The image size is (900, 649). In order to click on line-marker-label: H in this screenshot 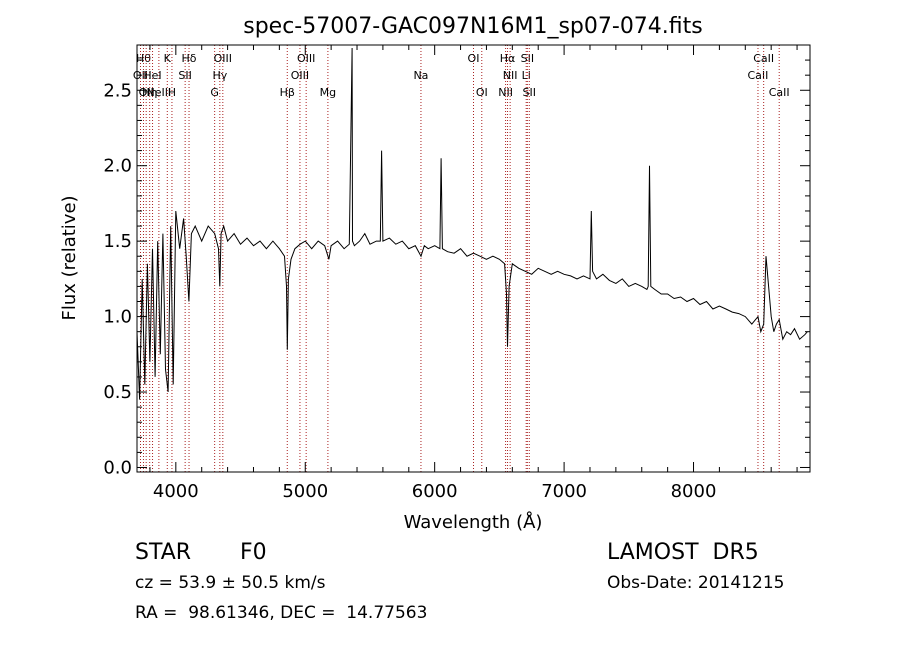, I will do `click(172, 92)`.